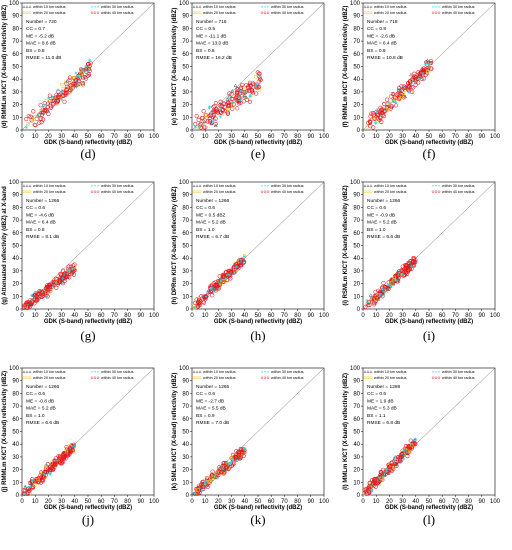 This screenshot has width=512, height=550. What do you see at coordinates (380, 401) in the screenshot?
I see `stat-me: ME = 1.9 dB` at bounding box center [380, 401].